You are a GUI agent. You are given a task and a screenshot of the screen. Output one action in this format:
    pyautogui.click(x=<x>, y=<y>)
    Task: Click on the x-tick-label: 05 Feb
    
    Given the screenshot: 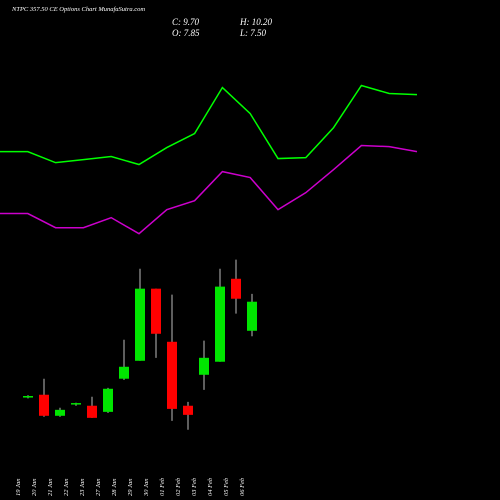 What is the action you would take?
    pyautogui.click(x=226, y=486)
    